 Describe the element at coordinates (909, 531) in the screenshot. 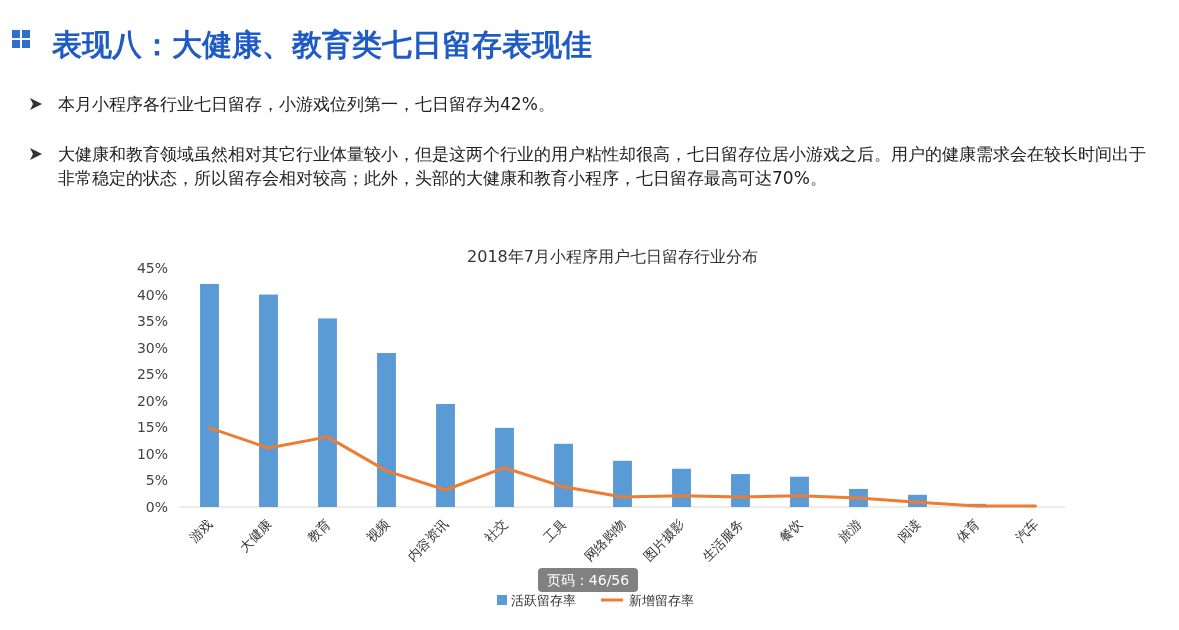

I see `x-tick-label: 阅读` at that location.